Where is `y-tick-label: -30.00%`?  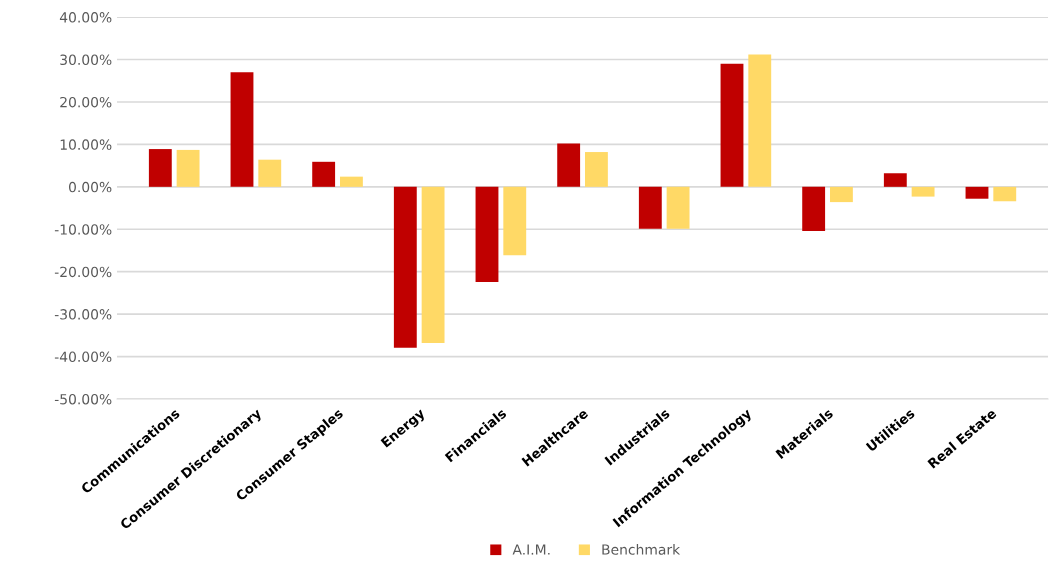 y-tick-label: -30.00% is located at coordinates (83, 314).